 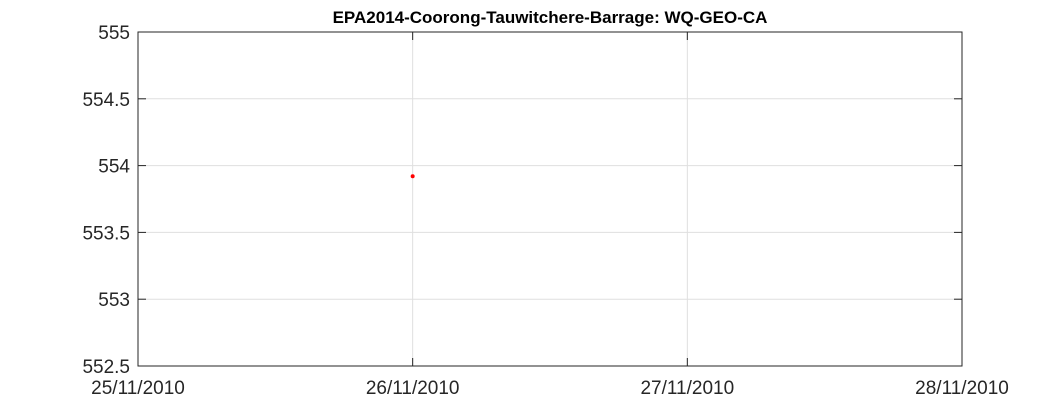 What do you see at coordinates (413, 388) in the screenshot?
I see `x-tick-label: 26/11/2010` at bounding box center [413, 388].